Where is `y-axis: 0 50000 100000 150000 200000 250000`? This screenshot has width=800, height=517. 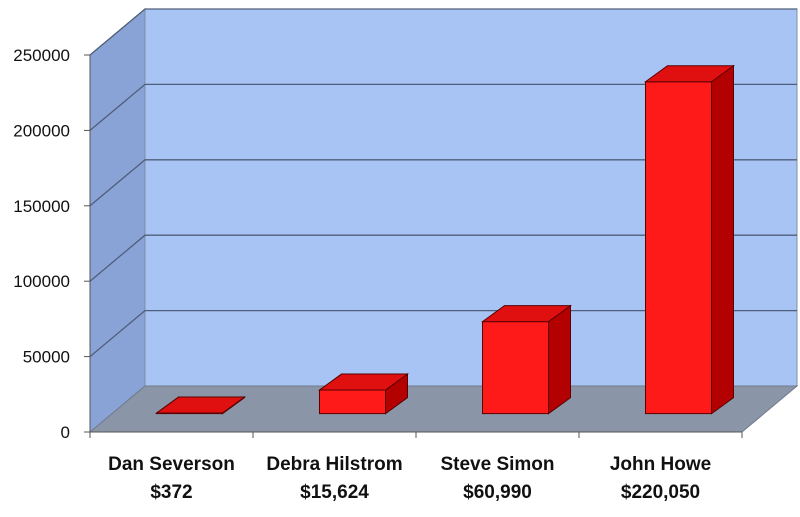
y-axis: 0 50000 100000 150000 200000 250000 is located at coordinates (52, 244).